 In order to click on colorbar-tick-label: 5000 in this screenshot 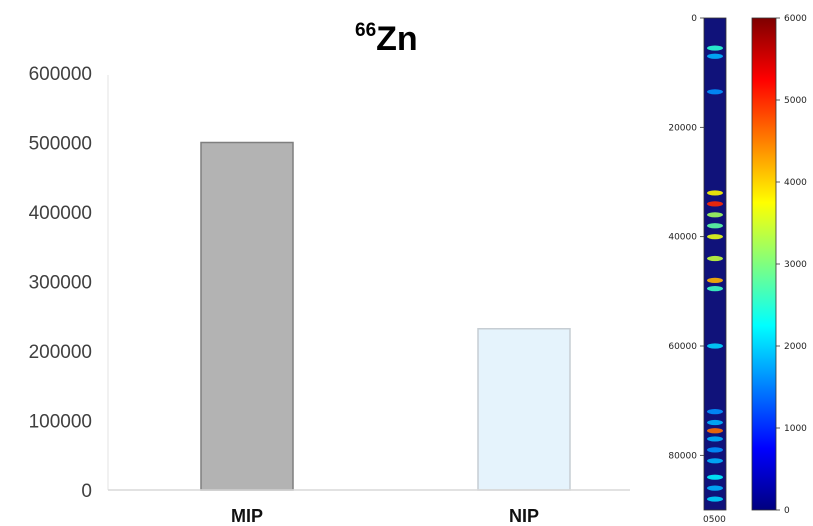, I will do `click(795, 101)`.